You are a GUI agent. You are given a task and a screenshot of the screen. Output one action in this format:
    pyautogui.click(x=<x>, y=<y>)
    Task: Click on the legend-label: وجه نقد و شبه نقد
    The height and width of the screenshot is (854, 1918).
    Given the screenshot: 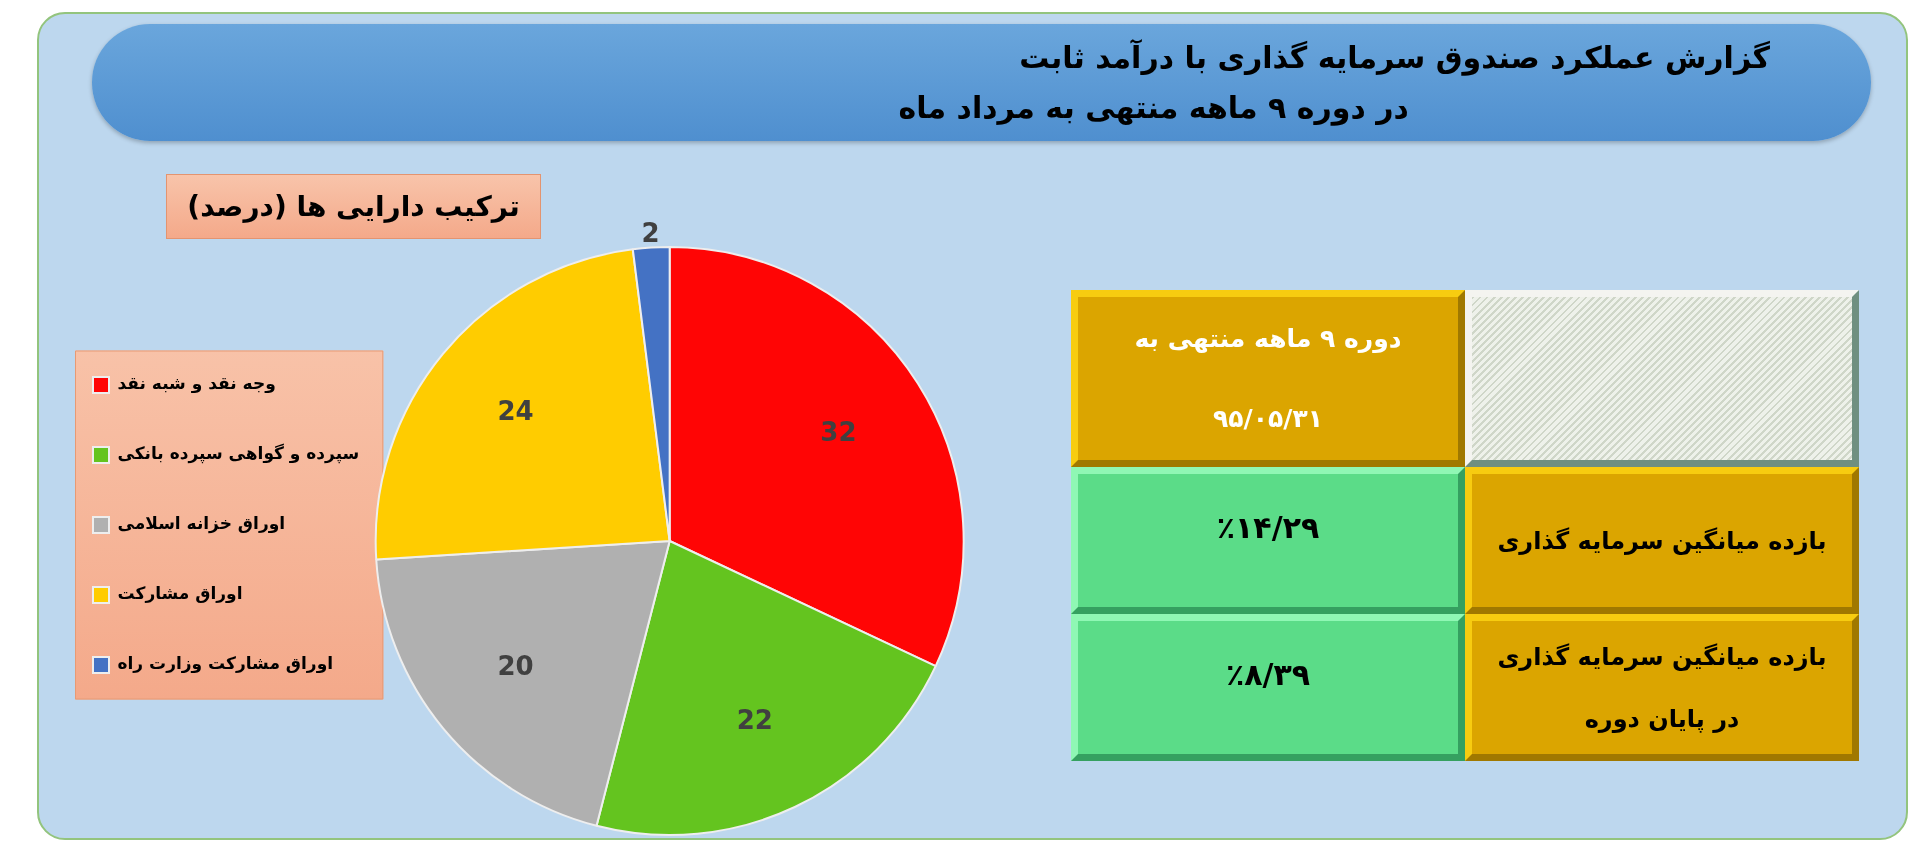 What is the action you would take?
    pyautogui.click(x=196, y=384)
    